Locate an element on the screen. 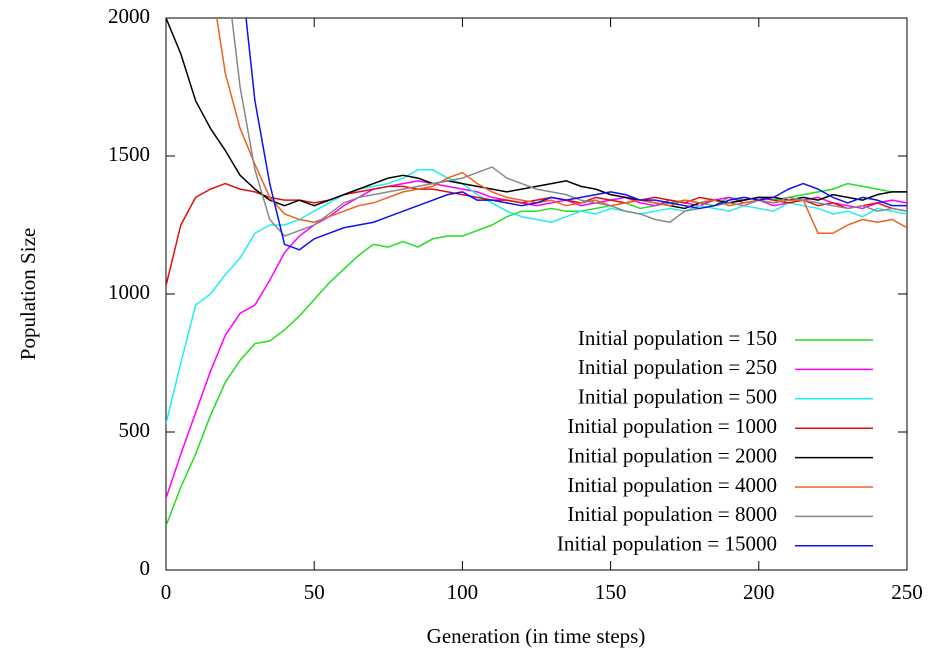 The height and width of the screenshot is (660, 937). legend-label: Initial population = 1000 is located at coordinates (672, 426).